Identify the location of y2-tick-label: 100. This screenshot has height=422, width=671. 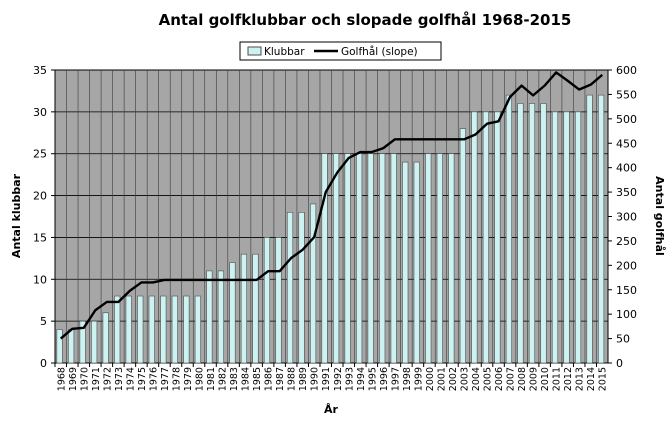
(626, 314).